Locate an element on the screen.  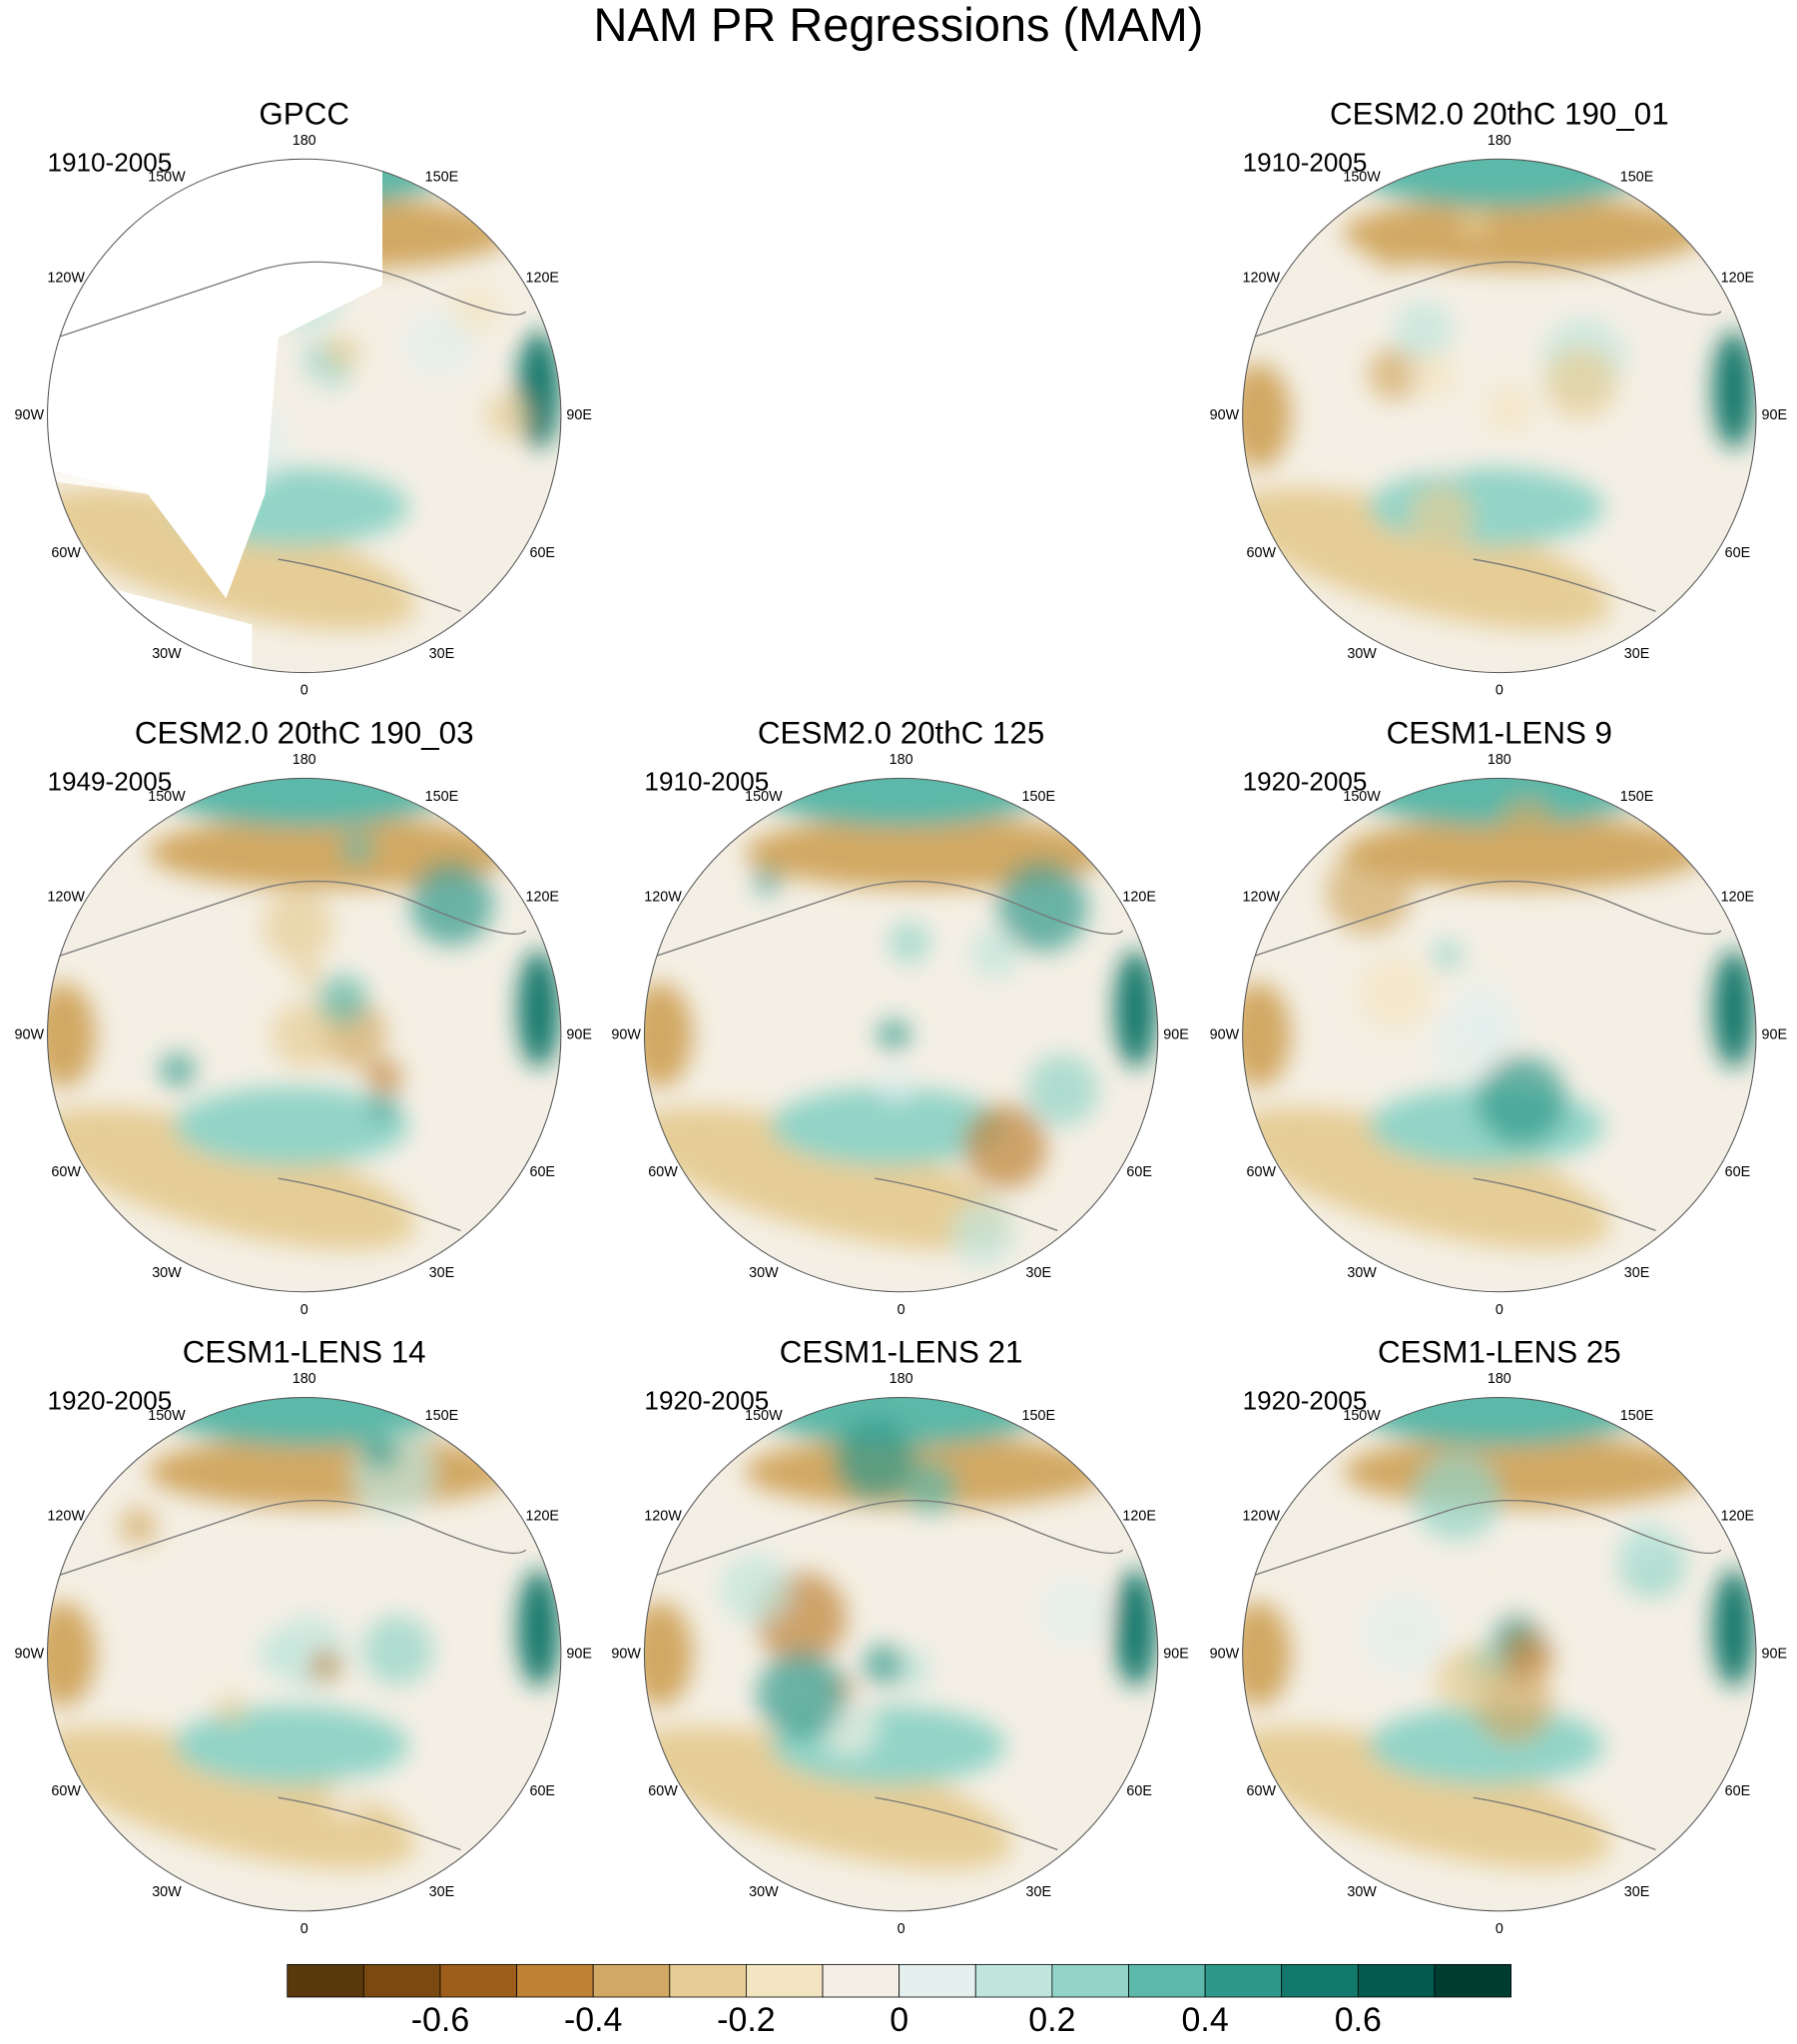
longitude-label: 60W is located at coordinates (1262, 553).